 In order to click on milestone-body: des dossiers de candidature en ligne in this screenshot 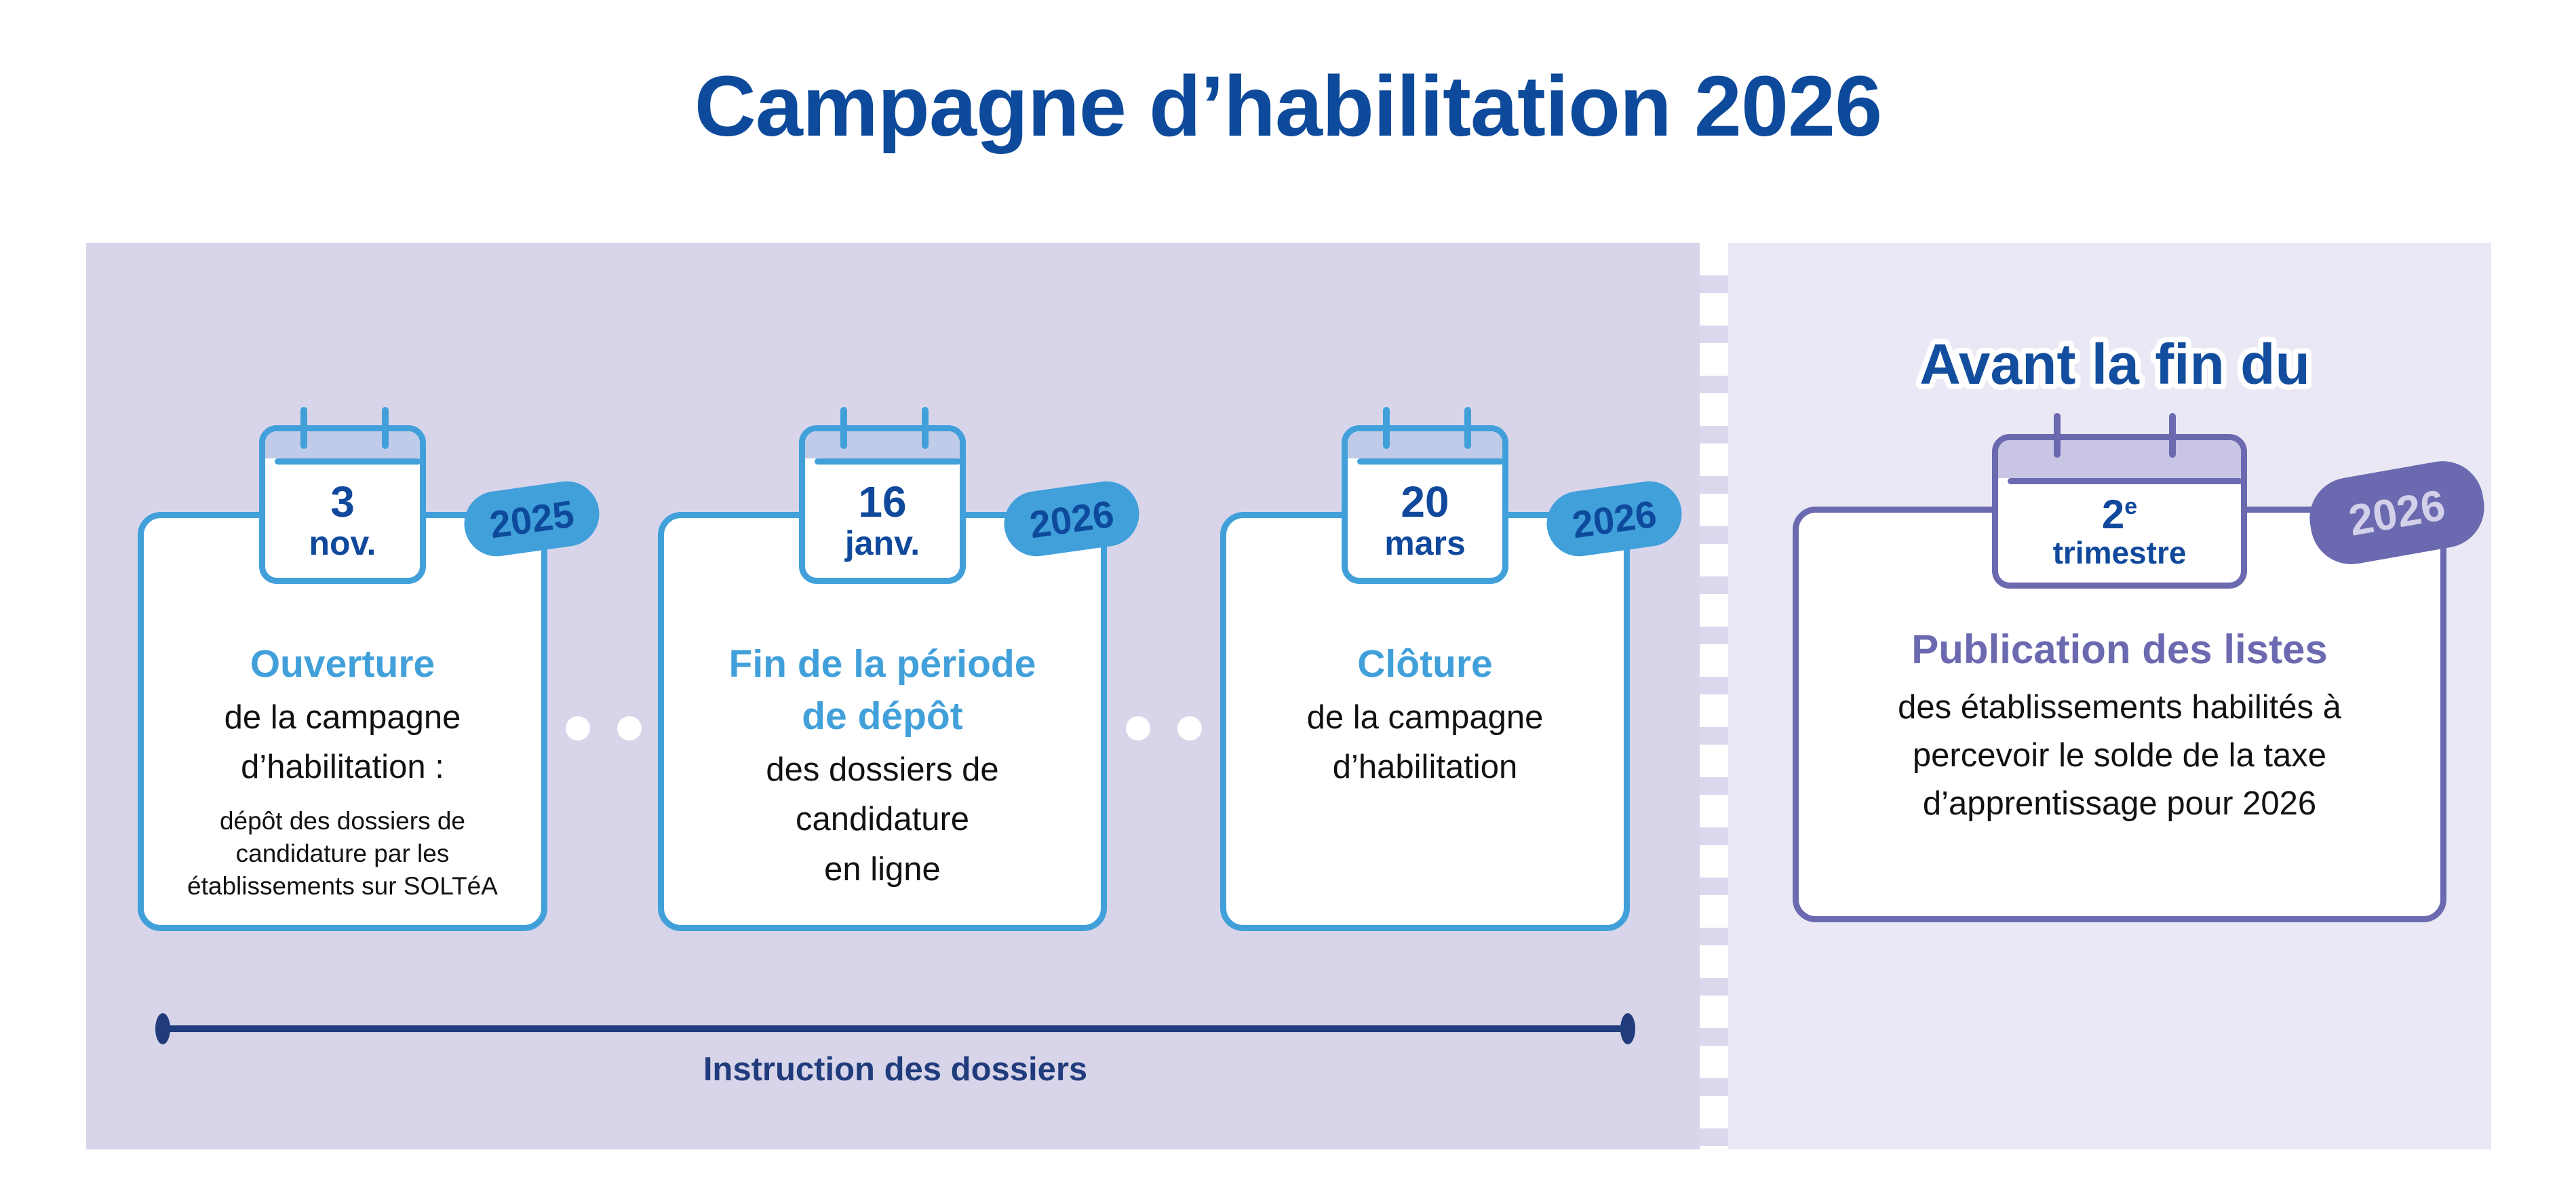, I will do `click(882, 819)`.